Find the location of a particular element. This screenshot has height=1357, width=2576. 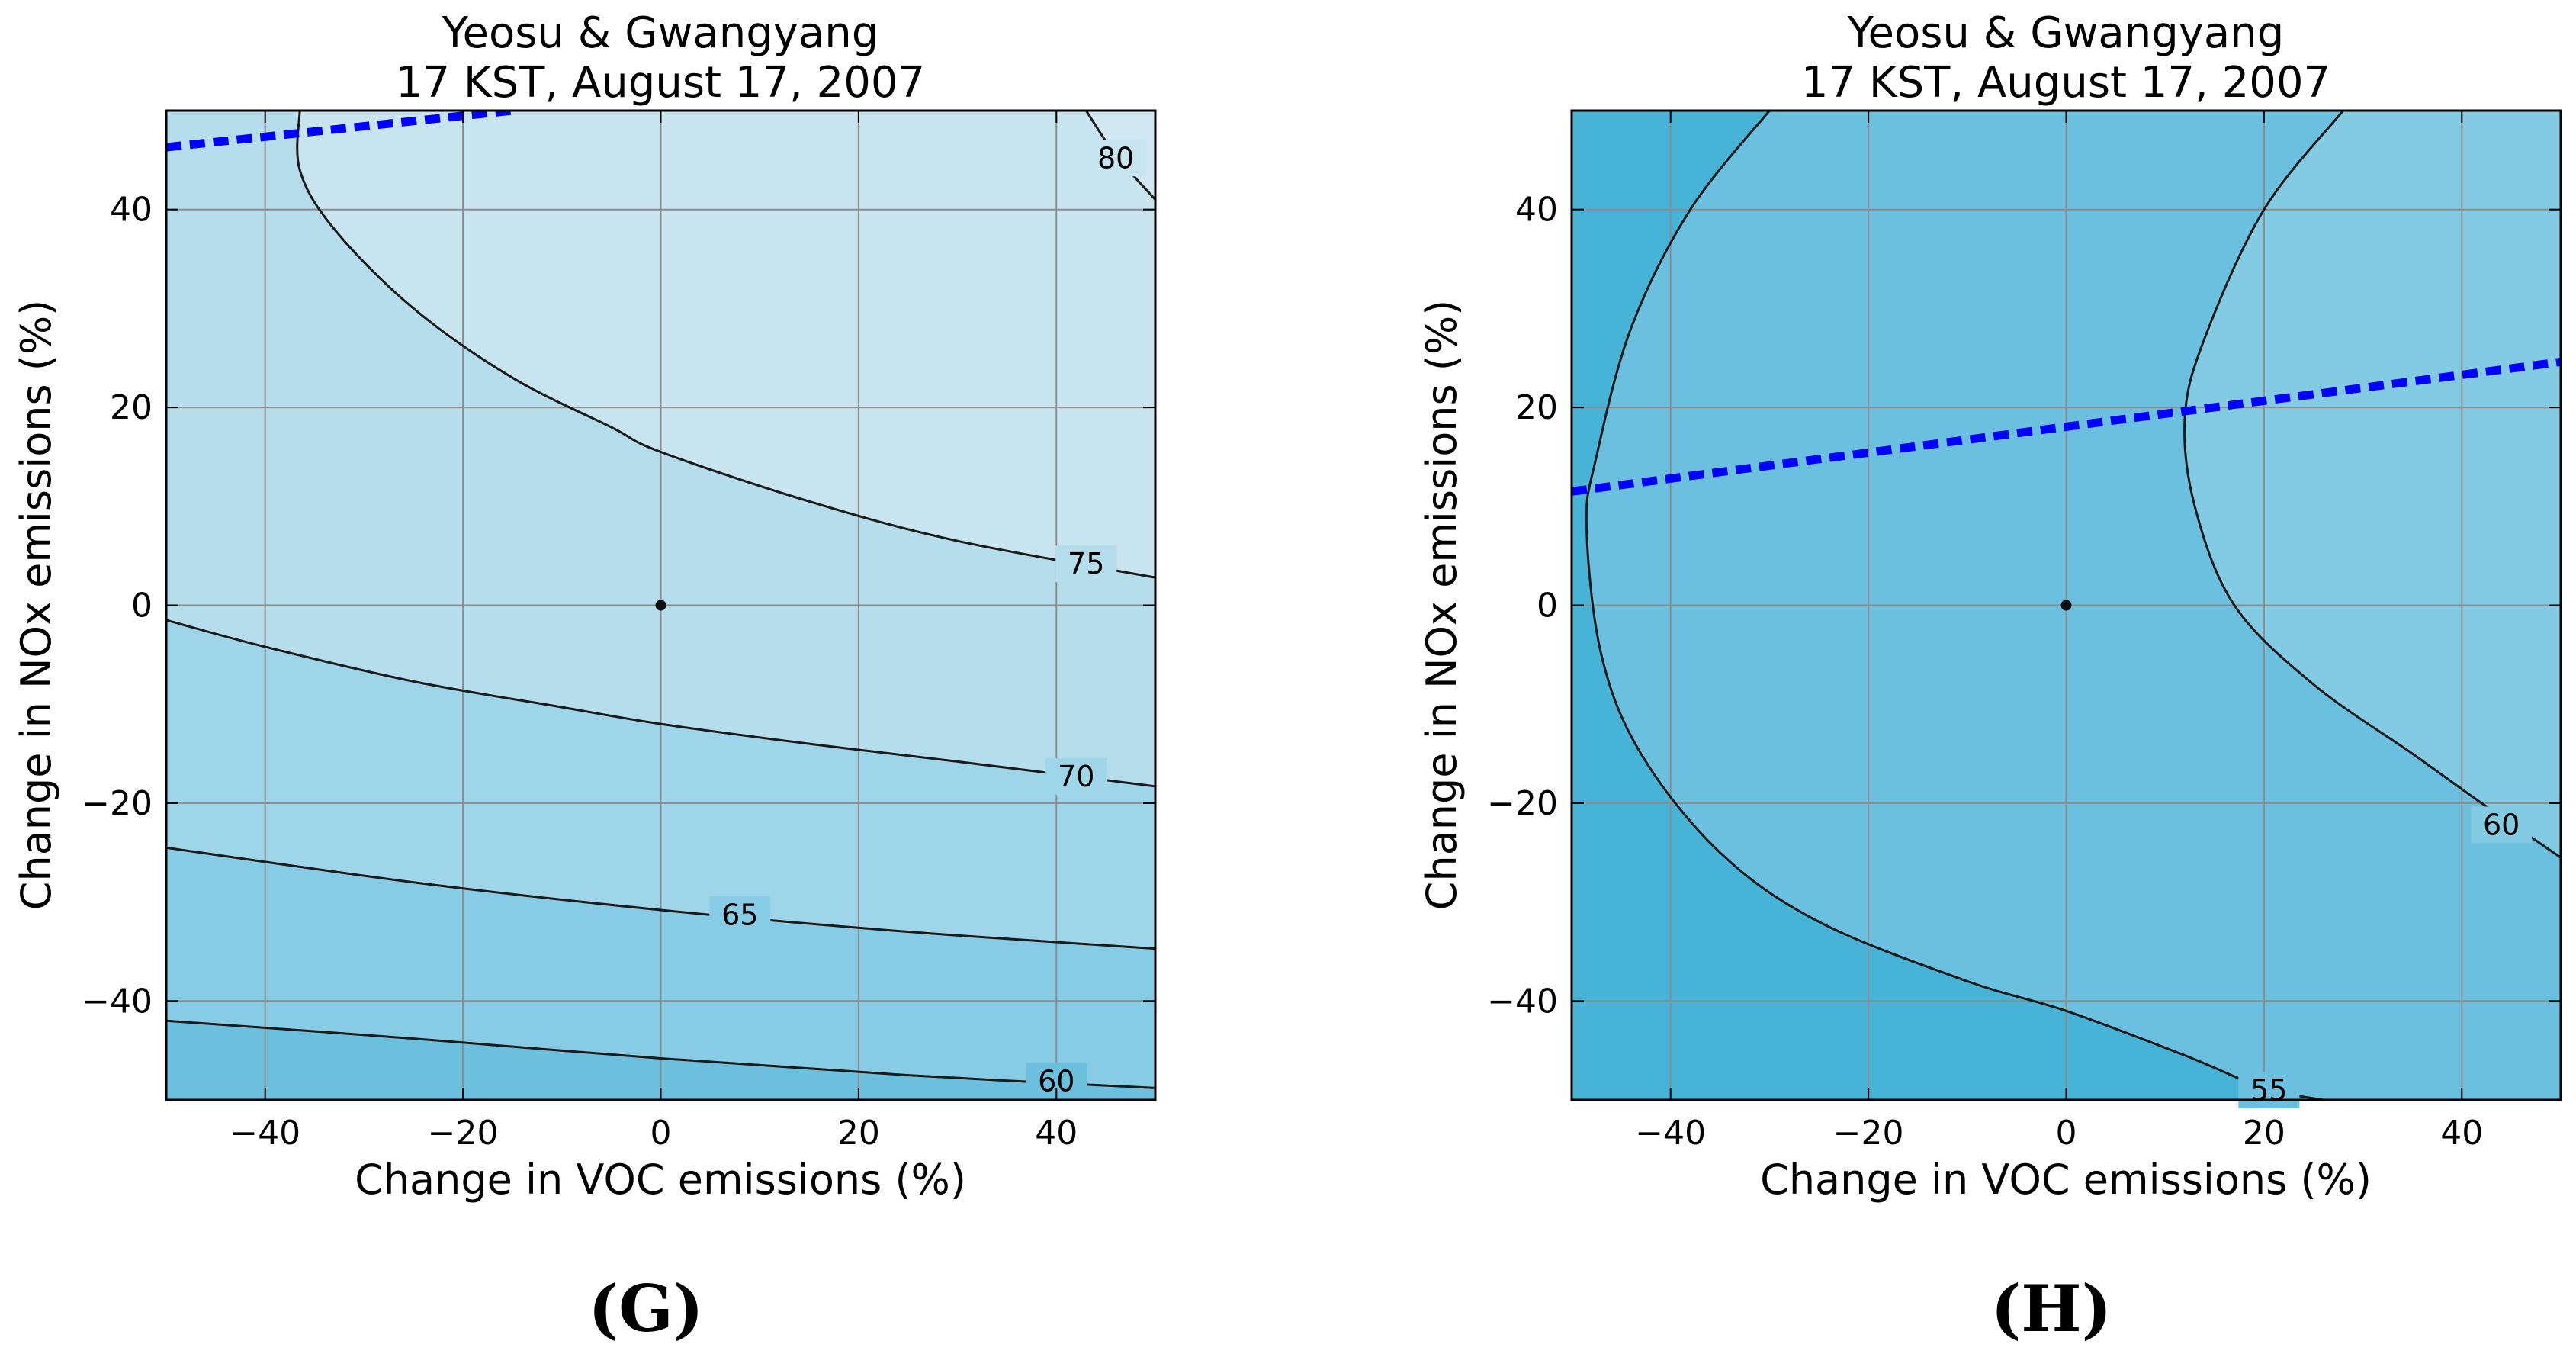

panel-g-base-point-dot is located at coordinates (660, 605).